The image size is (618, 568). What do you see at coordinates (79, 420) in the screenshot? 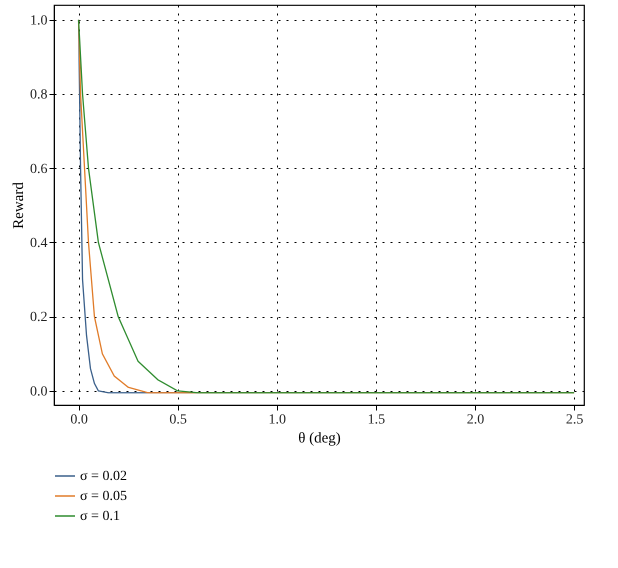
I see `x-tick-label: 0.0` at bounding box center [79, 420].